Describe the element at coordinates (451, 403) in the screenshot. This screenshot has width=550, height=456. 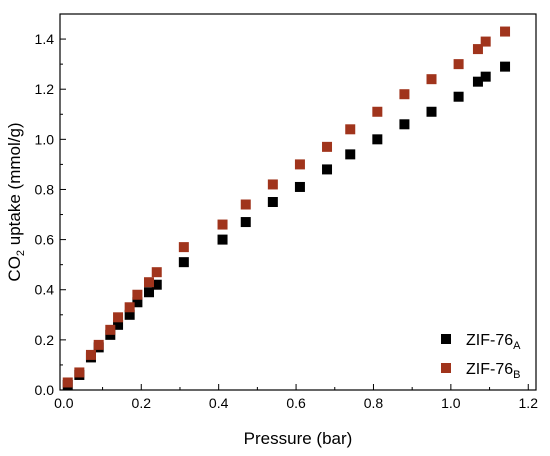
I see `x-tick-label: 1.0` at that location.